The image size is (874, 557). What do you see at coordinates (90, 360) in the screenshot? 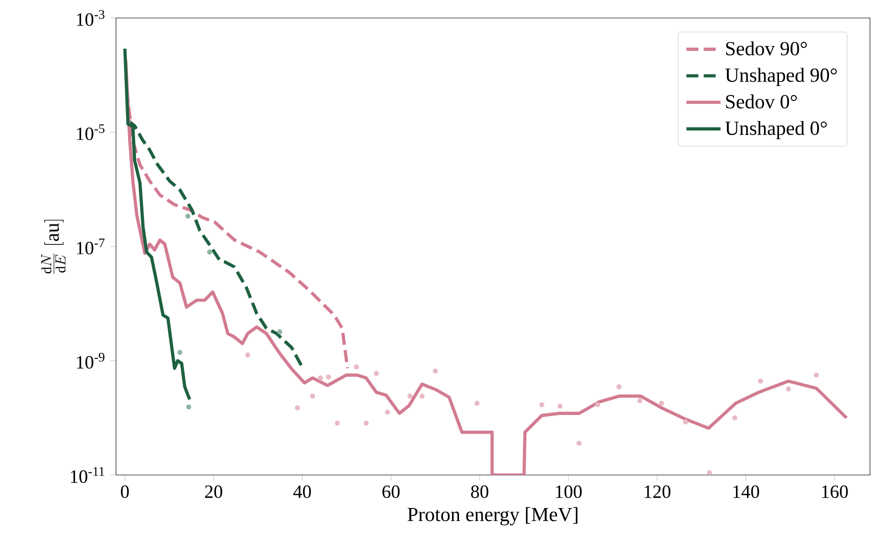
I see `y-tick-label: 10$^{-9}$` at bounding box center [90, 360].